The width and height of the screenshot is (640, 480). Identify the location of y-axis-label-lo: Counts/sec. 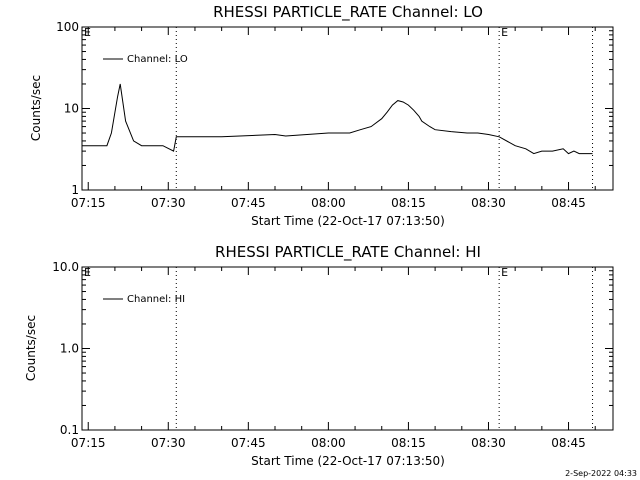
(36, 108).